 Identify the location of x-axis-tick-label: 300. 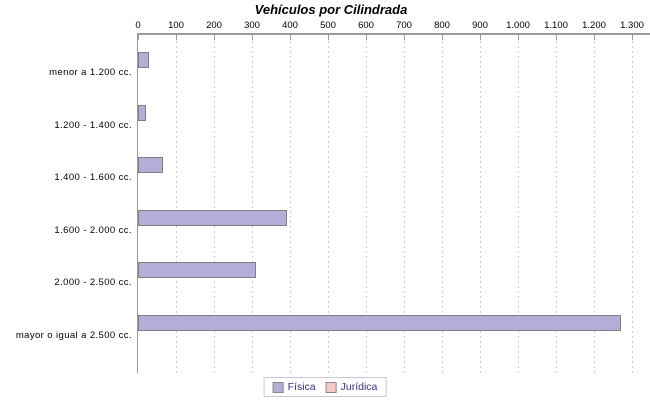
(252, 25).